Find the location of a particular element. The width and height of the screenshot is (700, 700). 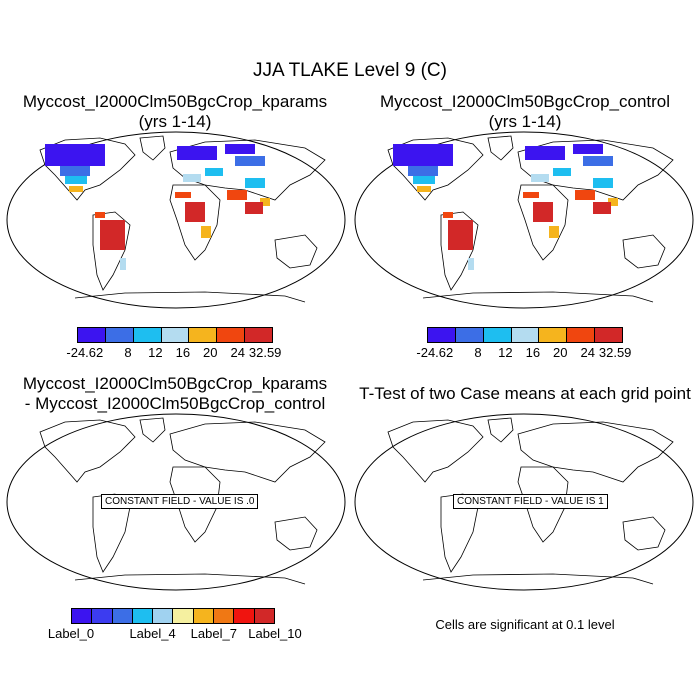

colorbar-top-left-labels: -24.62 8 12 16 20 24 32.59 is located at coordinates (173, 353).